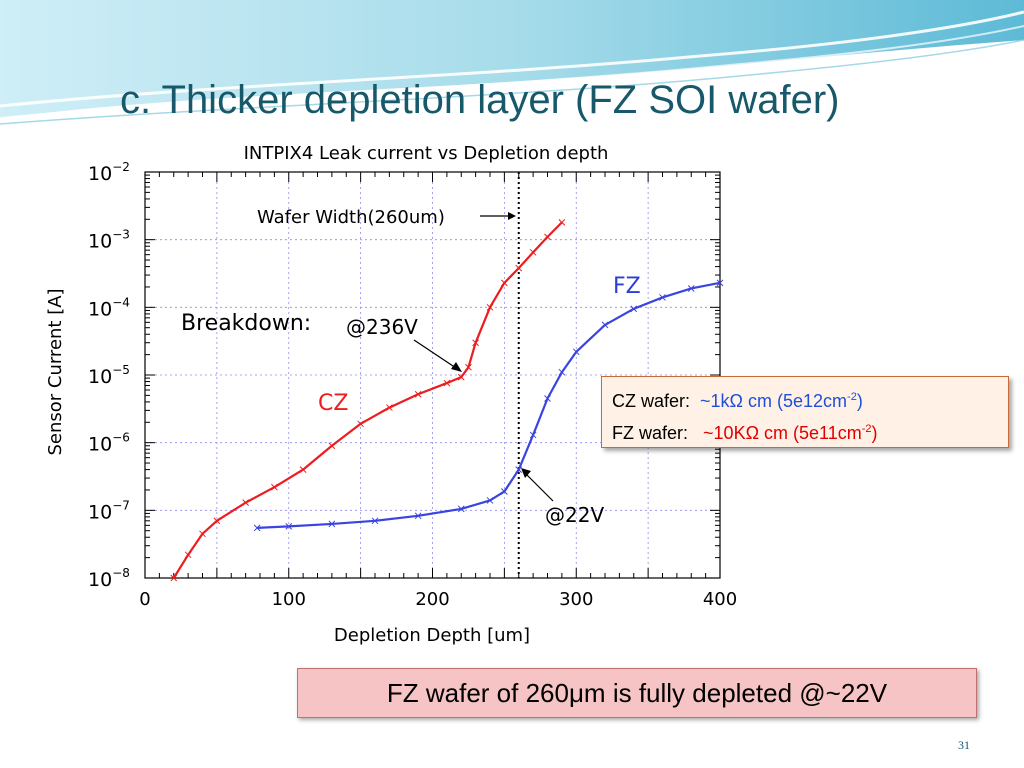  I want to click on wafer-width-arrowhead, so click(512, 216).